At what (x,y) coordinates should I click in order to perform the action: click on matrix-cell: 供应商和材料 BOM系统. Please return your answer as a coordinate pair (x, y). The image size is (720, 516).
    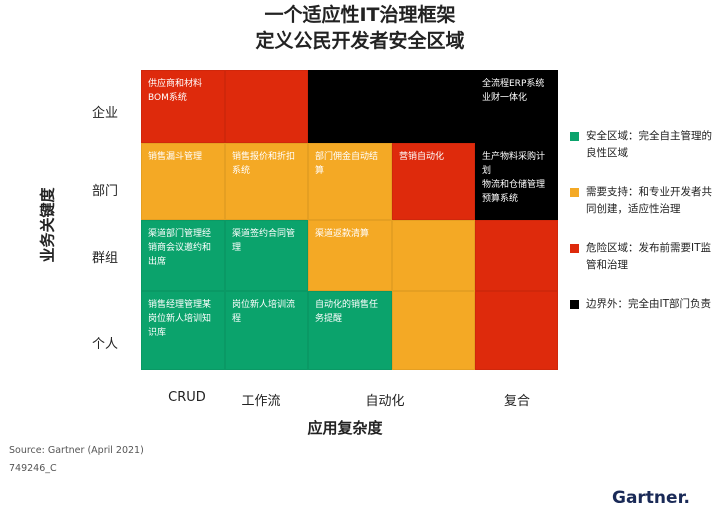
    Looking at the image, I should click on (183, 106).